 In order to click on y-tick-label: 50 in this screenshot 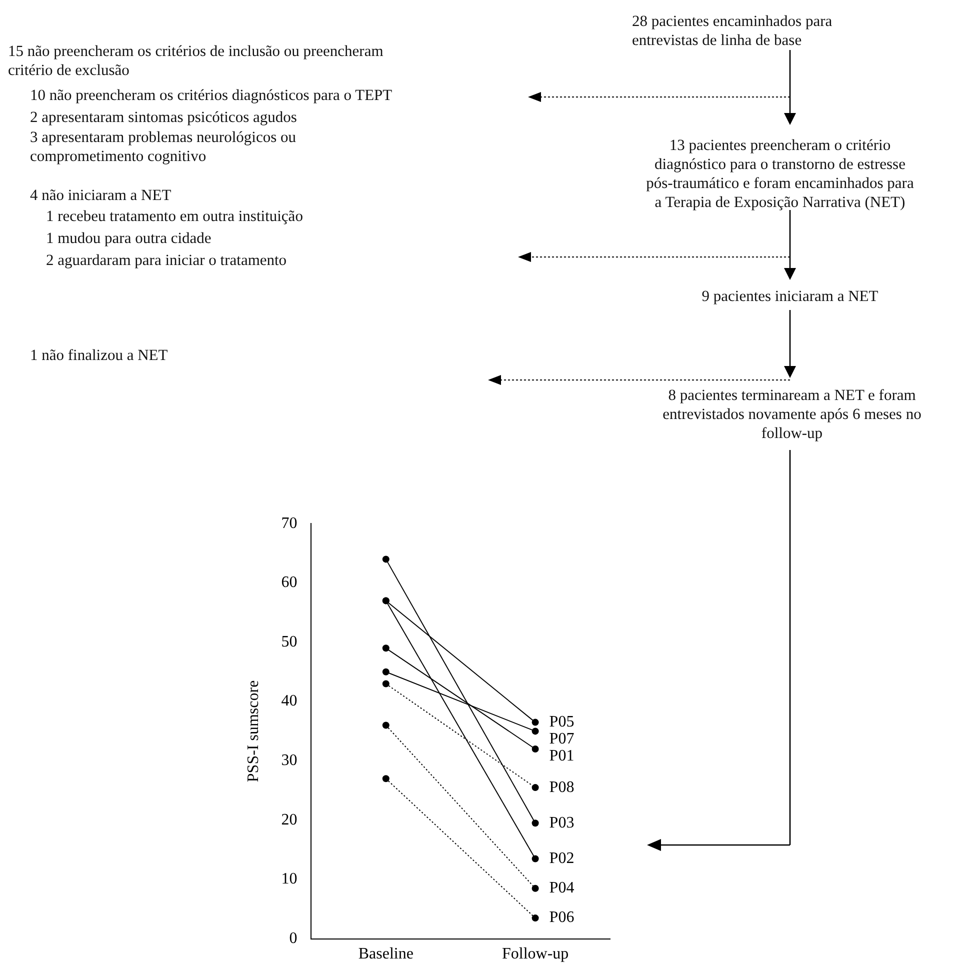, I will do `click(289, 641)`.